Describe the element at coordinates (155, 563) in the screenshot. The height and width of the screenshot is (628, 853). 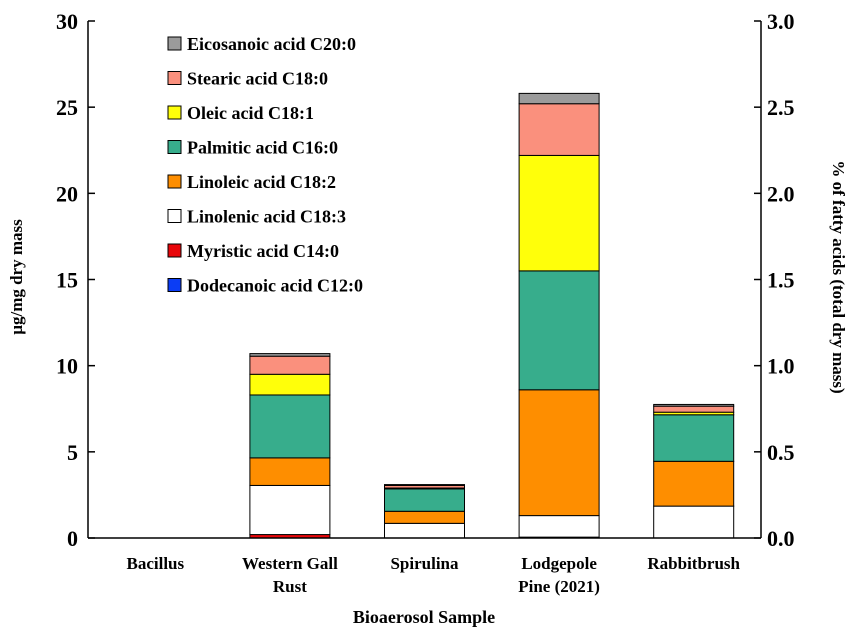
I see `x-tick-label: Bacillus` at that location.